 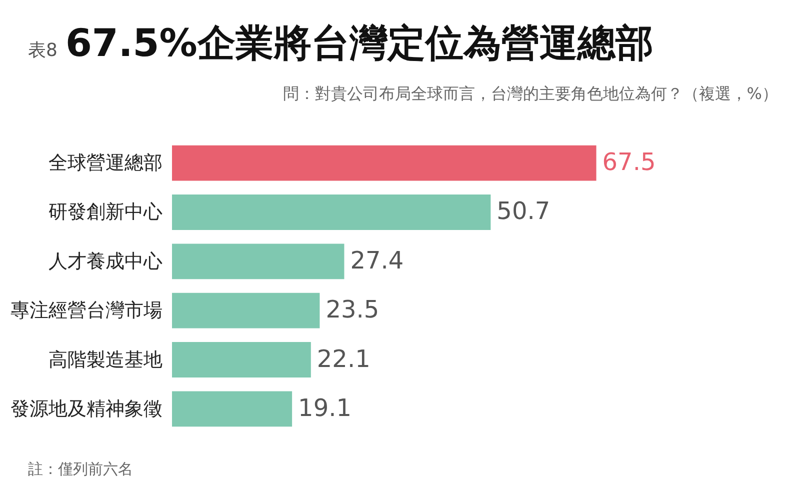 I want to click on chart-subtitle: 問：對貴公司布局全球而言，台灣的主要角色地位為何？（複選，%）, so click(x=530, y=94).